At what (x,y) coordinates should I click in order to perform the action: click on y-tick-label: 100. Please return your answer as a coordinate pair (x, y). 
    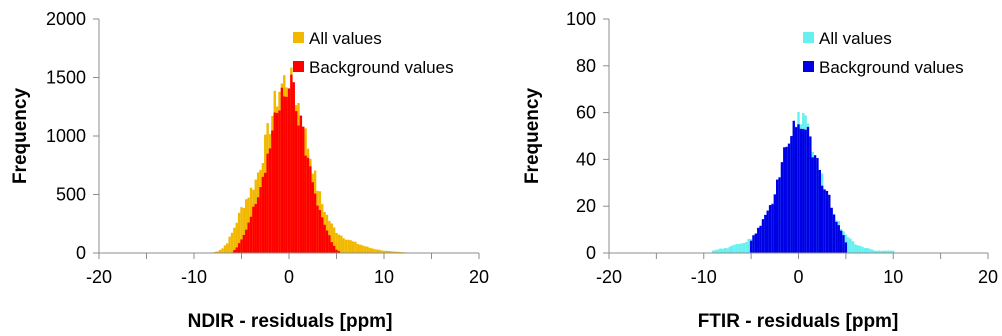
    Looking at the image, I should click on (581, 19).